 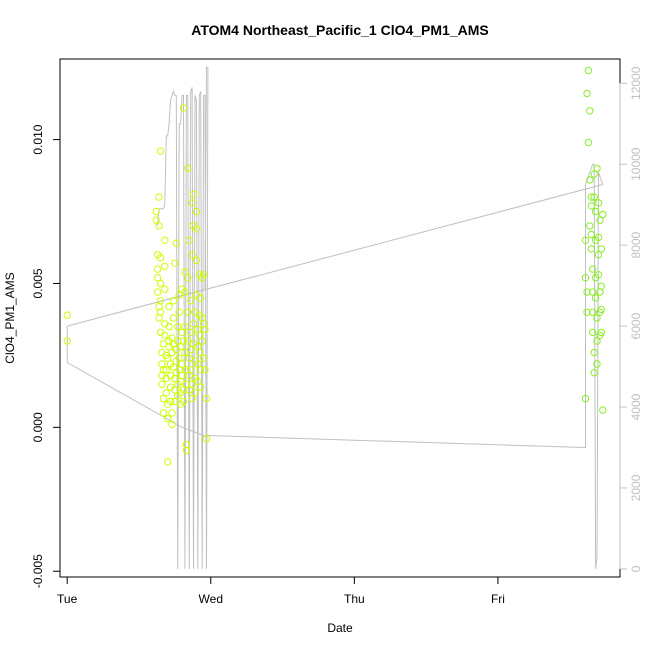 What do you see at coordinates (38, 139) in the screenshot?
I see `y-tick-label: 0.010` at bounding box center [38, 139].